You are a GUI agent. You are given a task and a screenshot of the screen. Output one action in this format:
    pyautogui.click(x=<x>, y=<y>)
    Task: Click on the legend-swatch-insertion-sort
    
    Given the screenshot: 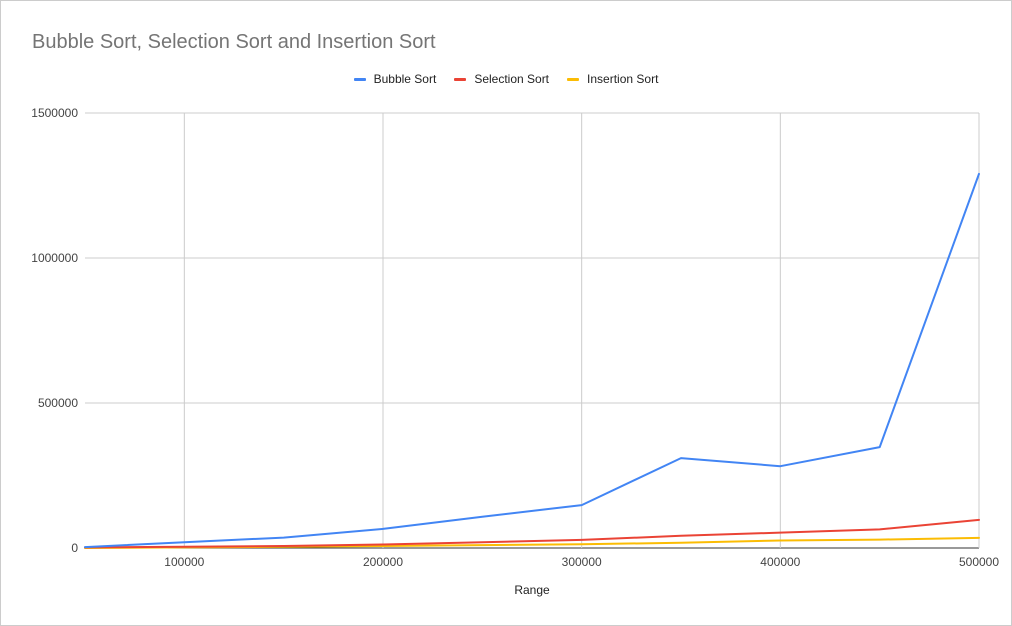 What is the action you would take?
    pyautogui.click(x=573, y=79)
    